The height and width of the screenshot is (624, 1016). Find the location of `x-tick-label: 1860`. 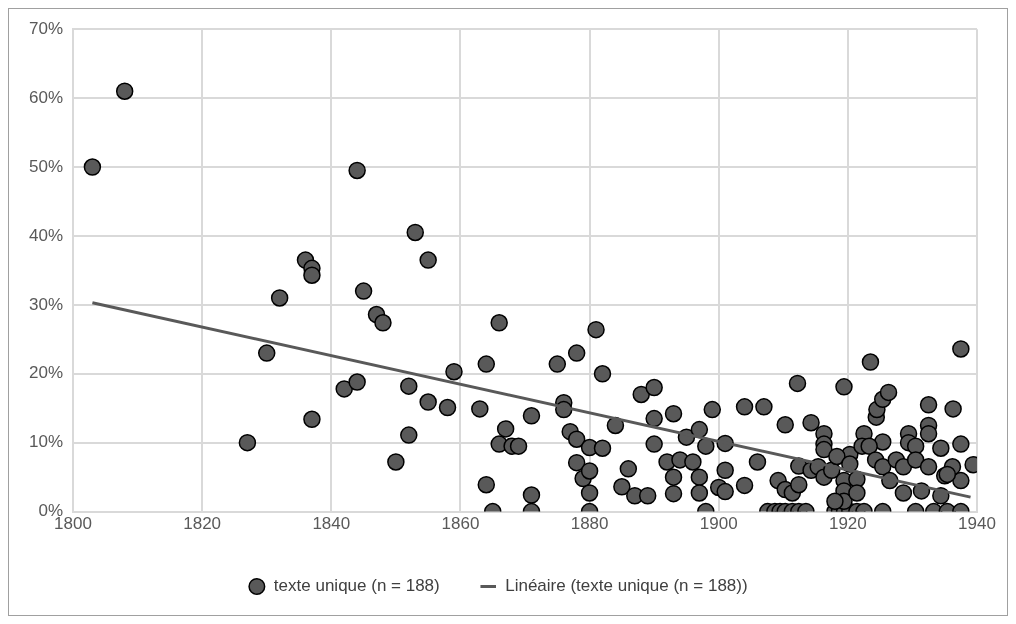

x-tick-label: 1860 is located at coordinates (460, 524).